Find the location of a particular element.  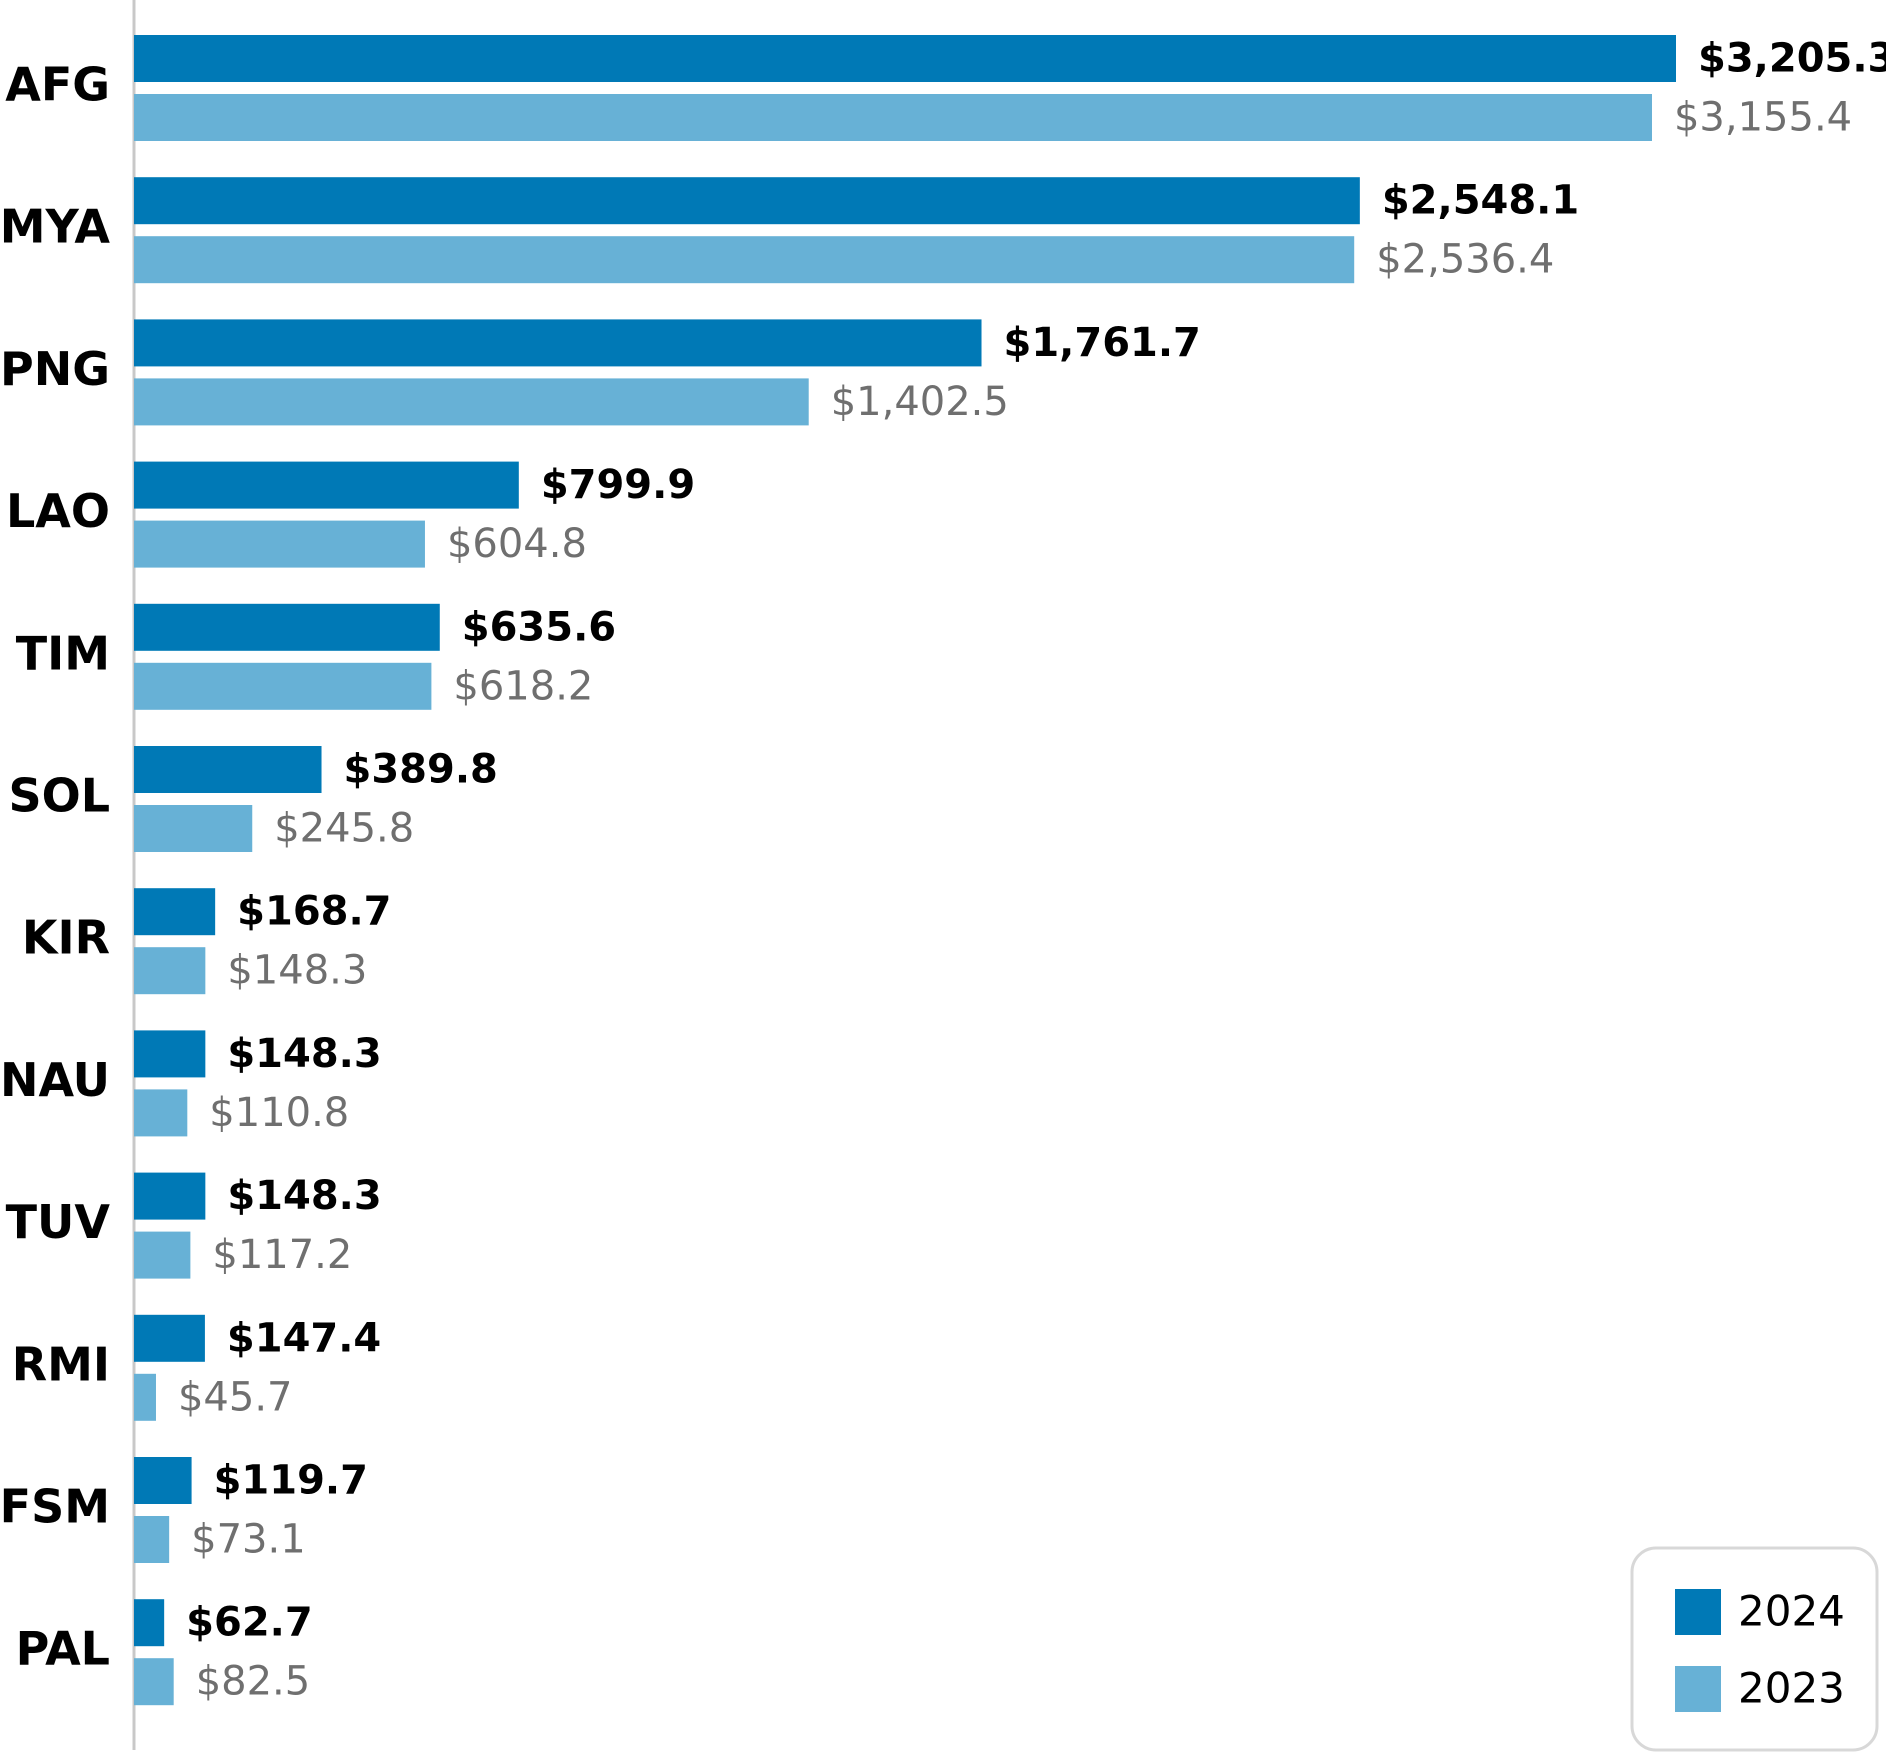

value-label: $618.2 is located at coordinates (523, 686).